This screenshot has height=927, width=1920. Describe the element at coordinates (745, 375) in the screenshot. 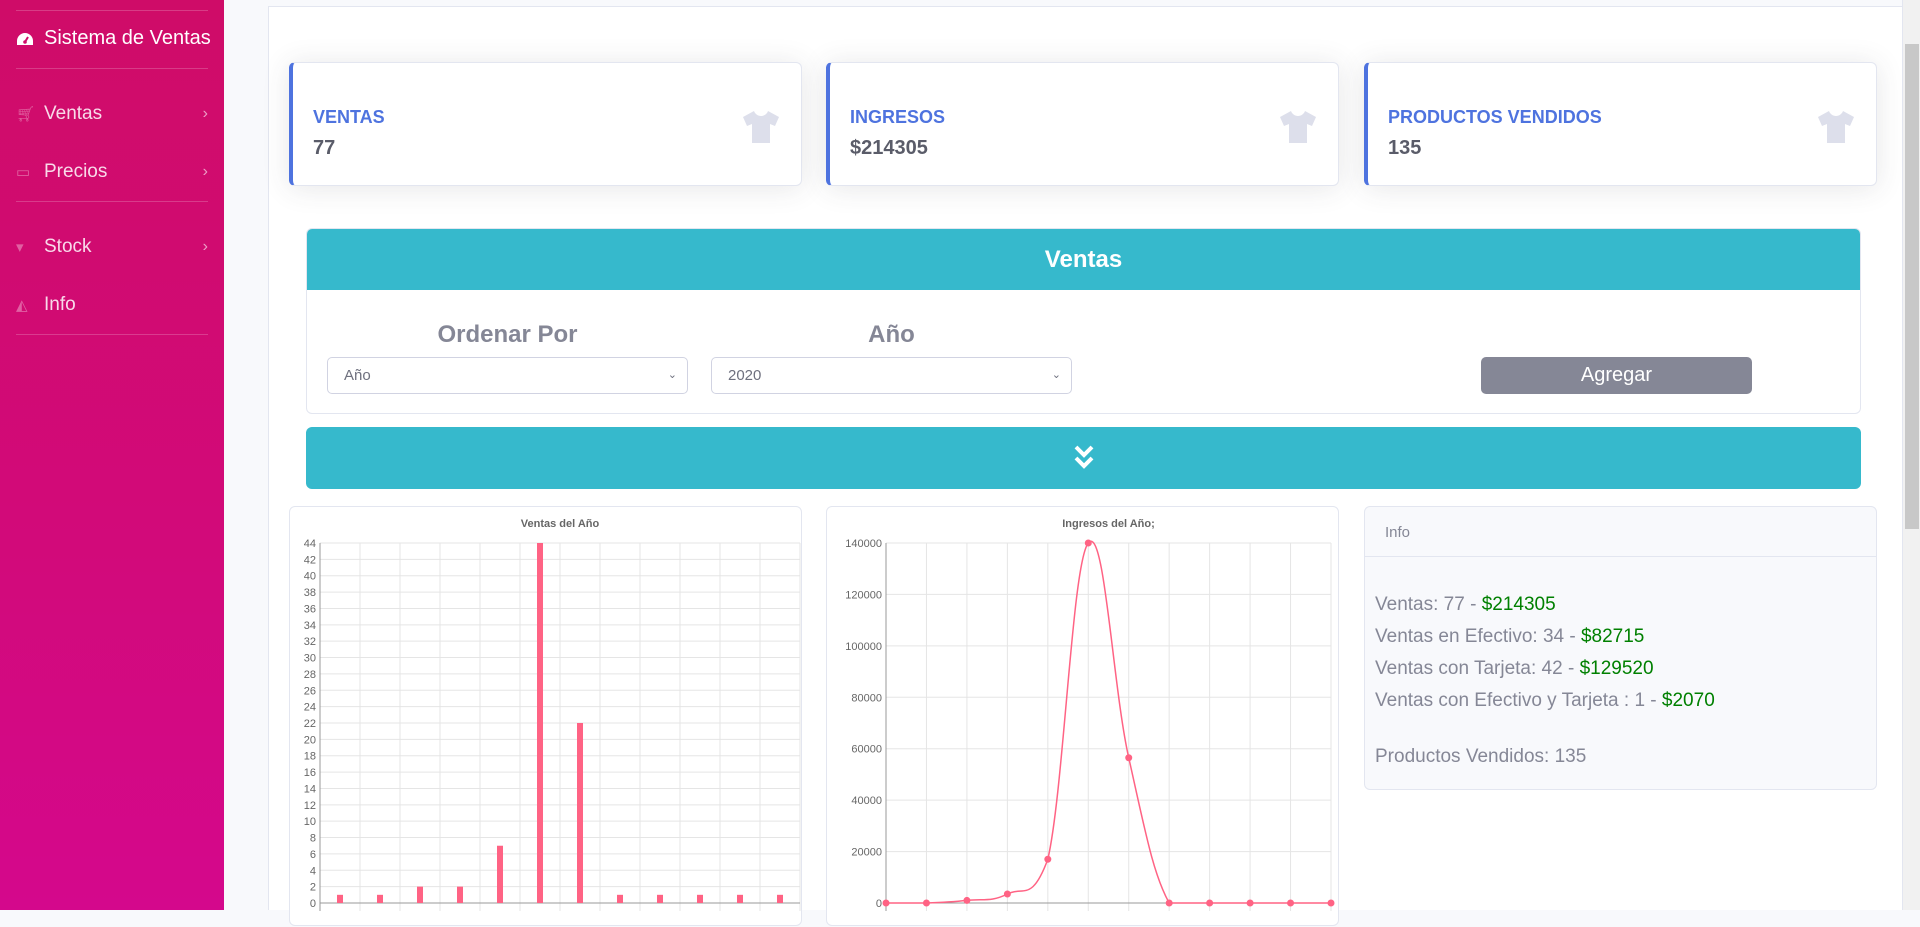

I see `year-select-value: 2020` at that location.